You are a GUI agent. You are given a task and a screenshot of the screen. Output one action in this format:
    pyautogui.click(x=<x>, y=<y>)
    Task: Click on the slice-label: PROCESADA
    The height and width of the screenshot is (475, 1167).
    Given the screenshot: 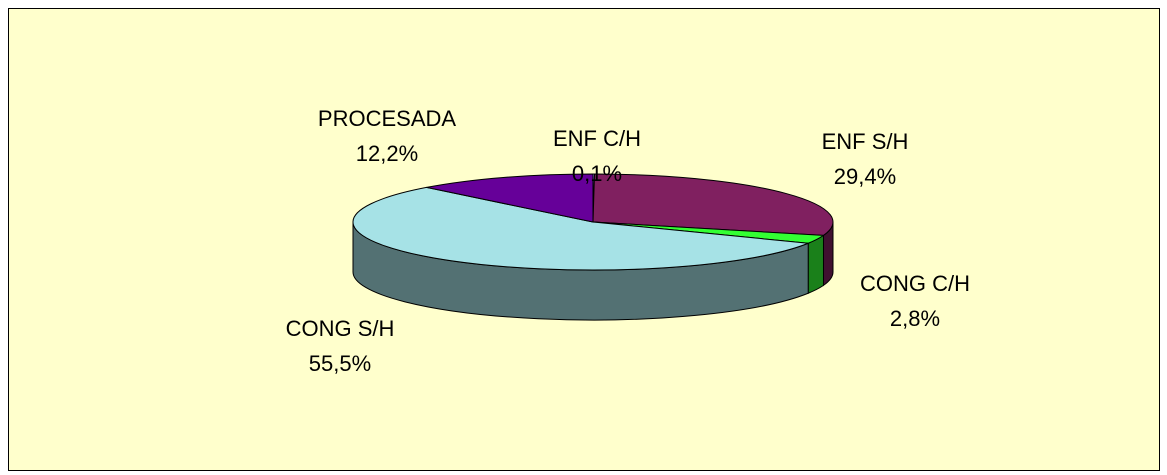 What is the action you would take?
    pyautogui.click(x=387, y=118)
    